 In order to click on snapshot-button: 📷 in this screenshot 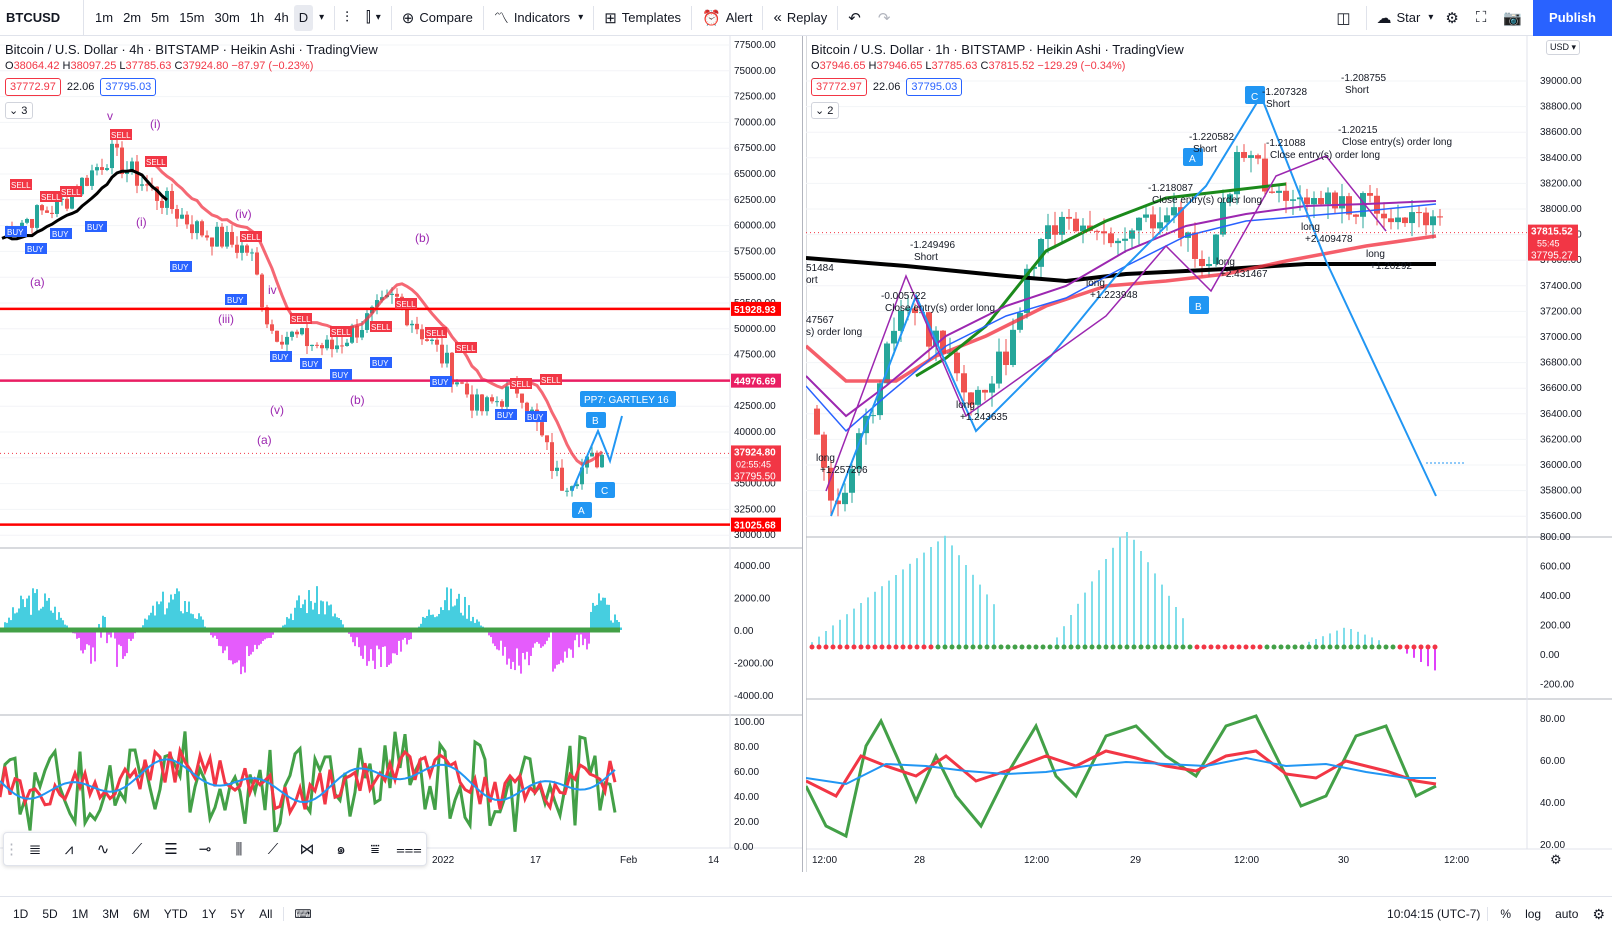, I will do `click(1515, 18)`.